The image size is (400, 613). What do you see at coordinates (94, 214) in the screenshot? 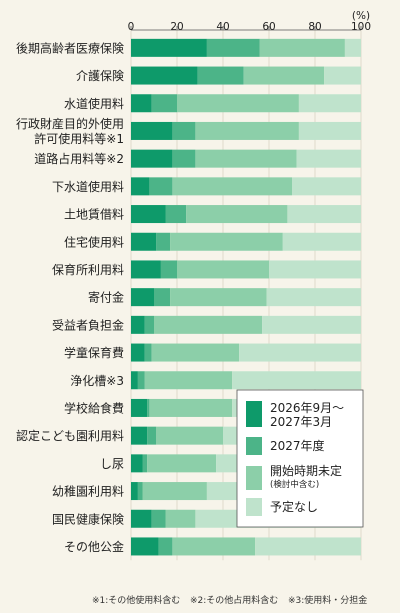
I see `category-label-line: 土地賃借料` at bounding box center [94, 214].